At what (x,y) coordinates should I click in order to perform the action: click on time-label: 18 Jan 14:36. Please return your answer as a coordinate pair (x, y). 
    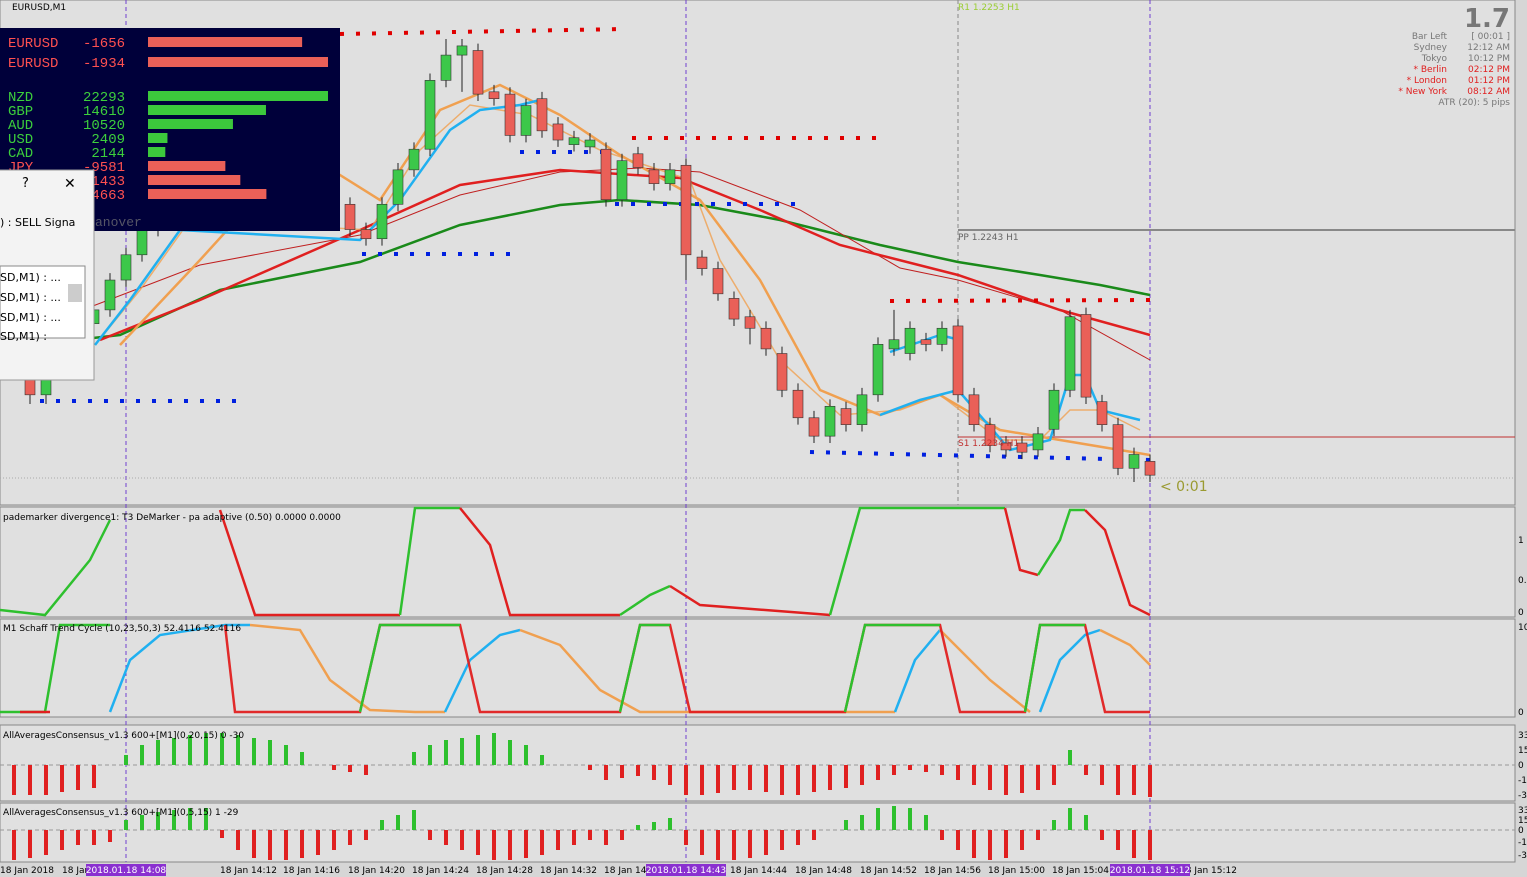
    Looking at the image, I should click on (632, 871).